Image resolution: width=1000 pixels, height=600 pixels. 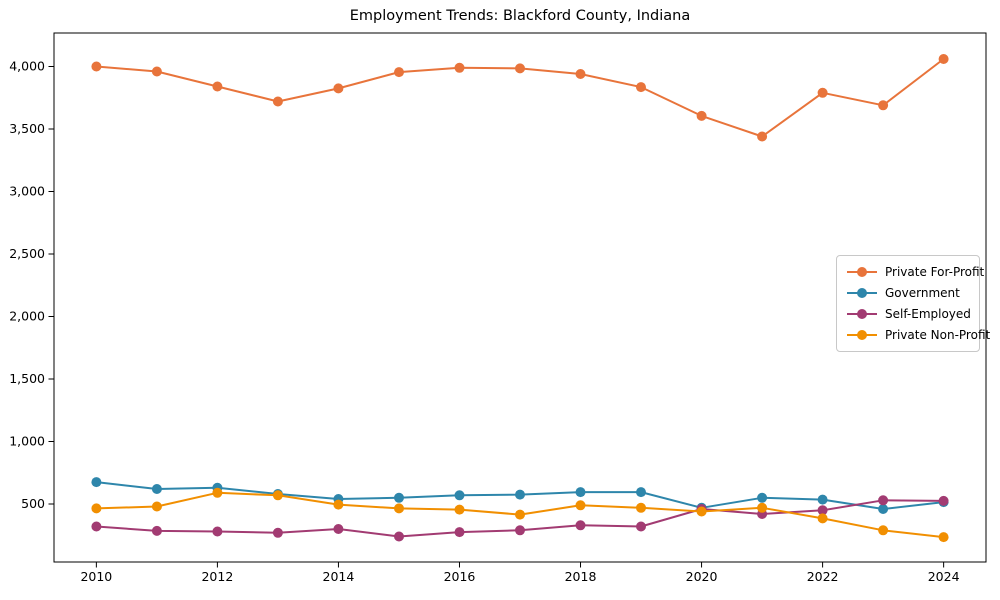 What do you see at coordinates (762, 497) in the screenshot?
I see `data-point-government-2021` at bounding box center [762, 497].